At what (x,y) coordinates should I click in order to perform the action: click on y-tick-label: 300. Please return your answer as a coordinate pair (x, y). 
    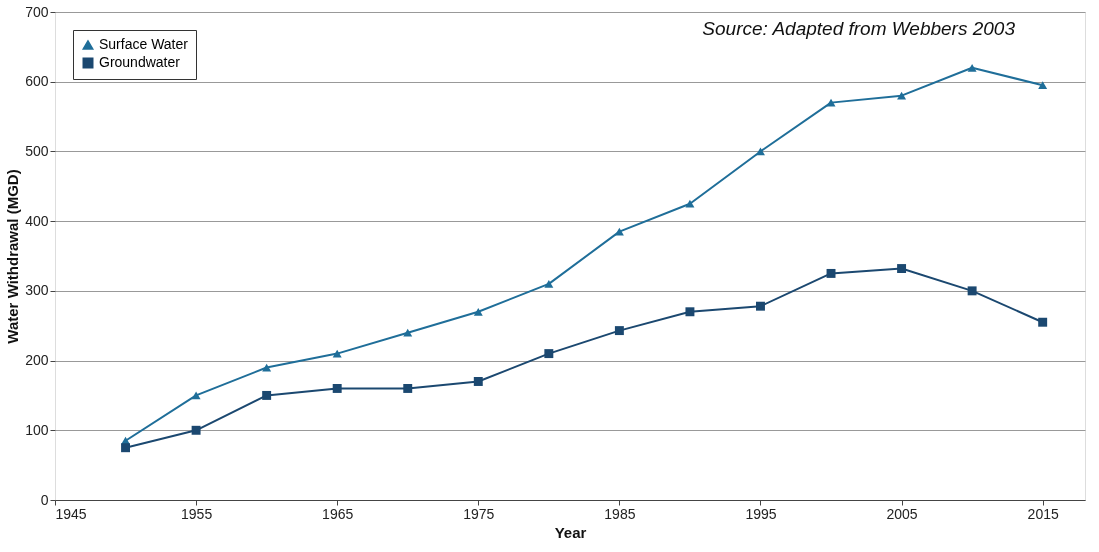
    Looking at the image, I should click on (37, 290).